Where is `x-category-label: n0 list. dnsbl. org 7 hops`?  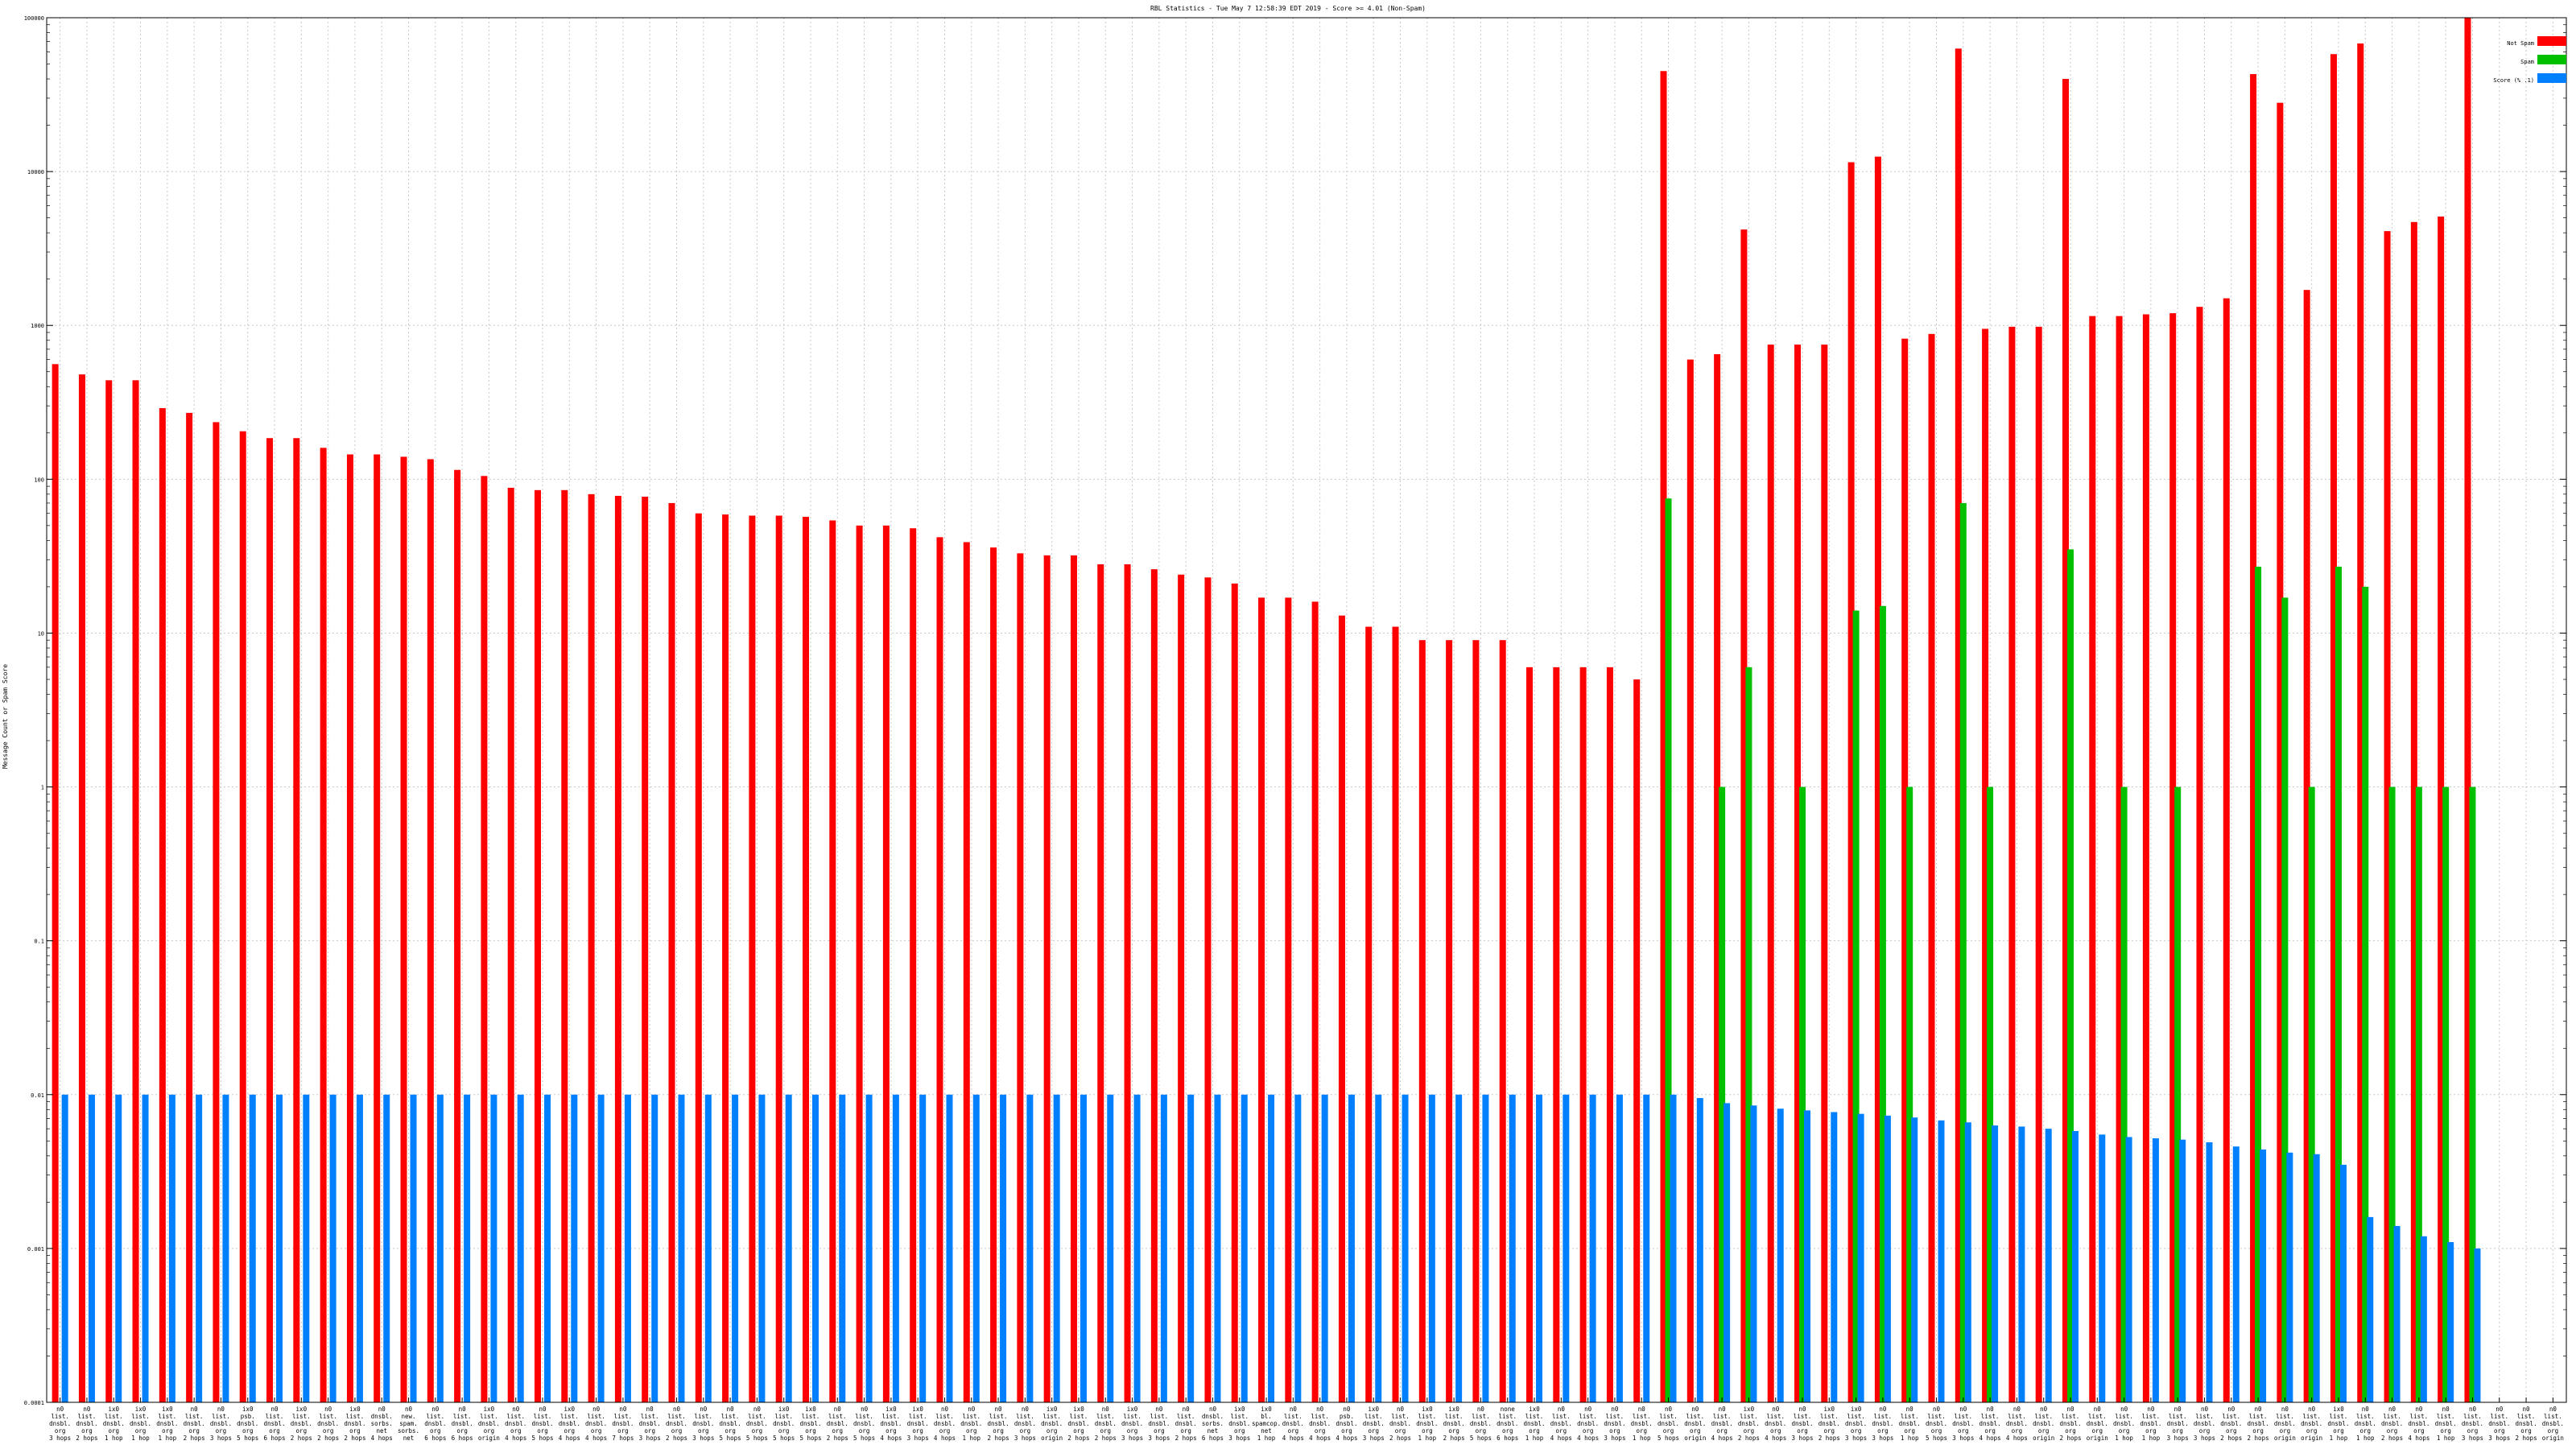
x-category-label: n0 list. dnsbl. org 7 hops is located at coordinates (623, 1424).